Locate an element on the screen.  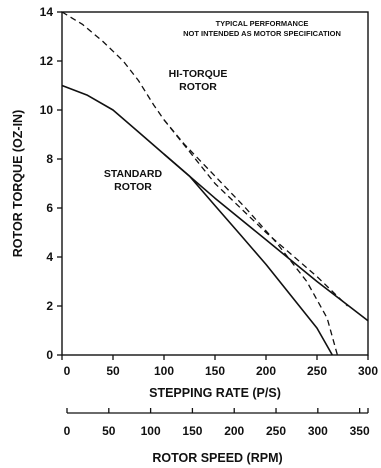
x-tick-label: 300 is located at coordinates (368, 371).